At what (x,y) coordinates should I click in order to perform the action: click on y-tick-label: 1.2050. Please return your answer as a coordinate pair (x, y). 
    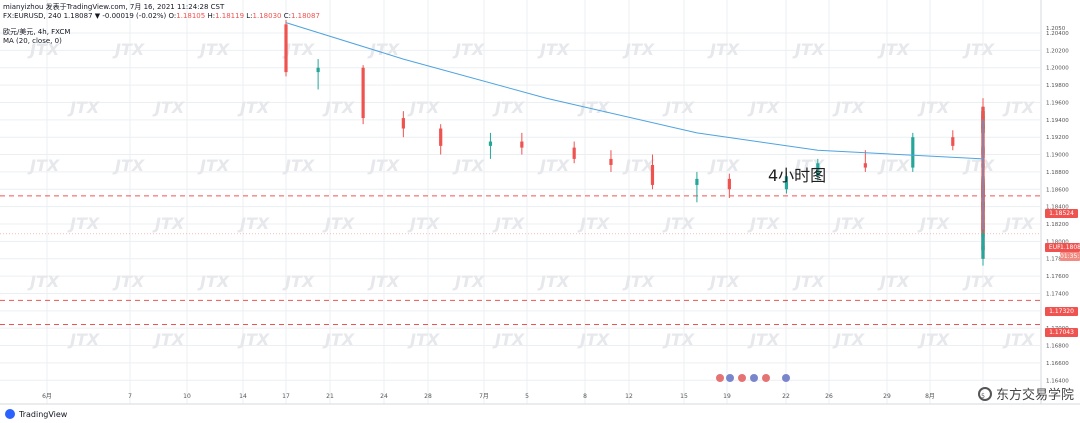
    Looking at the image, I should click on (1056, 29).